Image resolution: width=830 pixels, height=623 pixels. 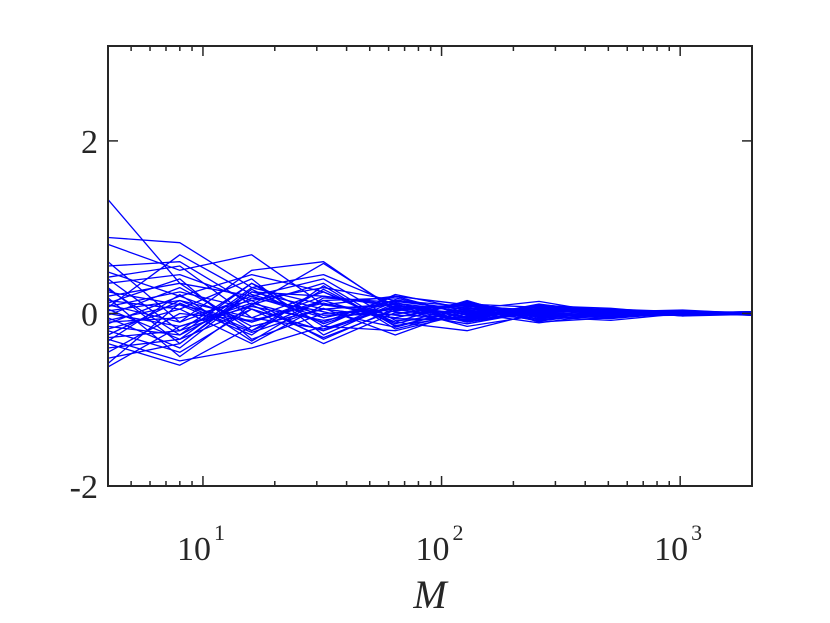 What do you see at coordinates (89, 142) in the screenshot?
I see `y-tick-label: 2` at bounding box center [89, 142].